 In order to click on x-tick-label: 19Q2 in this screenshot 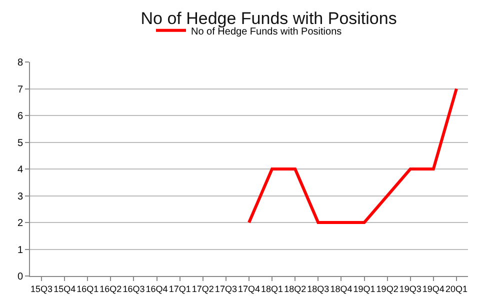, I will do `click(387, 289)`.